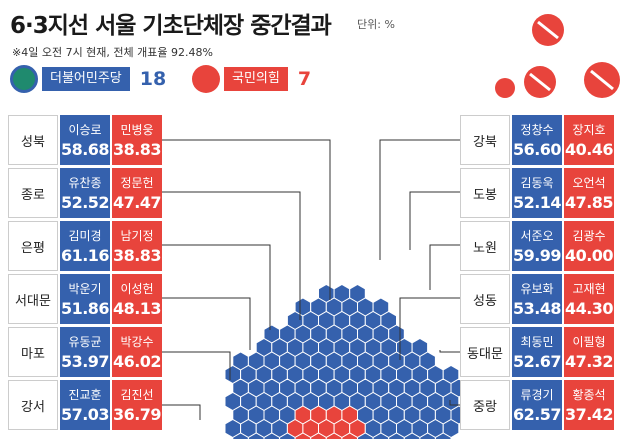  Describe the element at coordinates (485, 405) in the screenshot. I see `district-name: 중랑` at that location.